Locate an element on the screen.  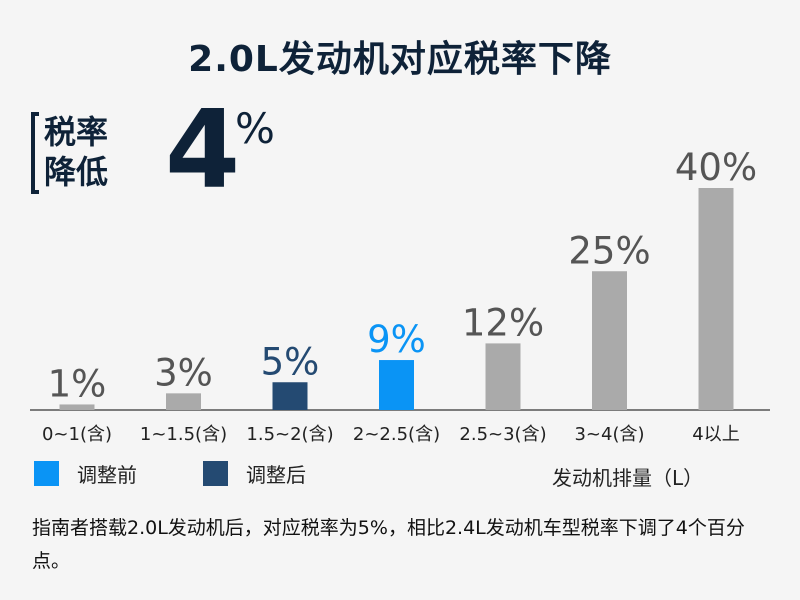
callout-unit: % is located at coordinates (255, 128).